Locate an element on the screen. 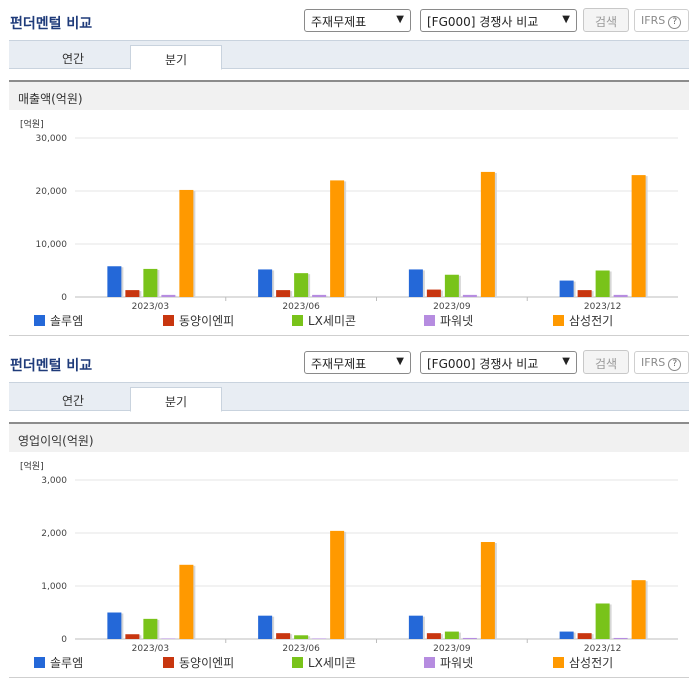 The image size is (696, 684). y-tick-label: 2,000 is located at coordinates (54, 534).